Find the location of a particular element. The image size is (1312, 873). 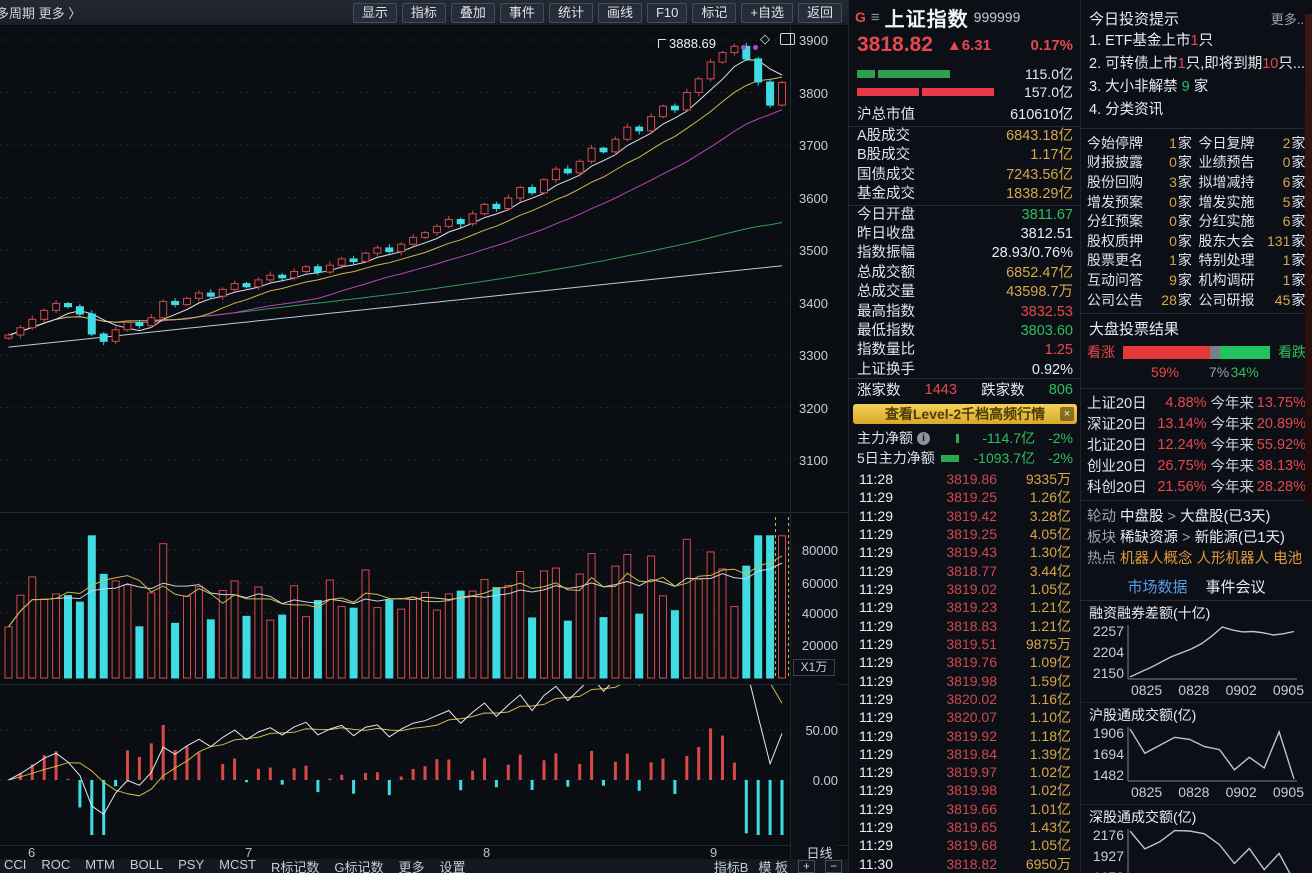

chart-control-模 板: 模 板 is located at coordinates (773, 866).